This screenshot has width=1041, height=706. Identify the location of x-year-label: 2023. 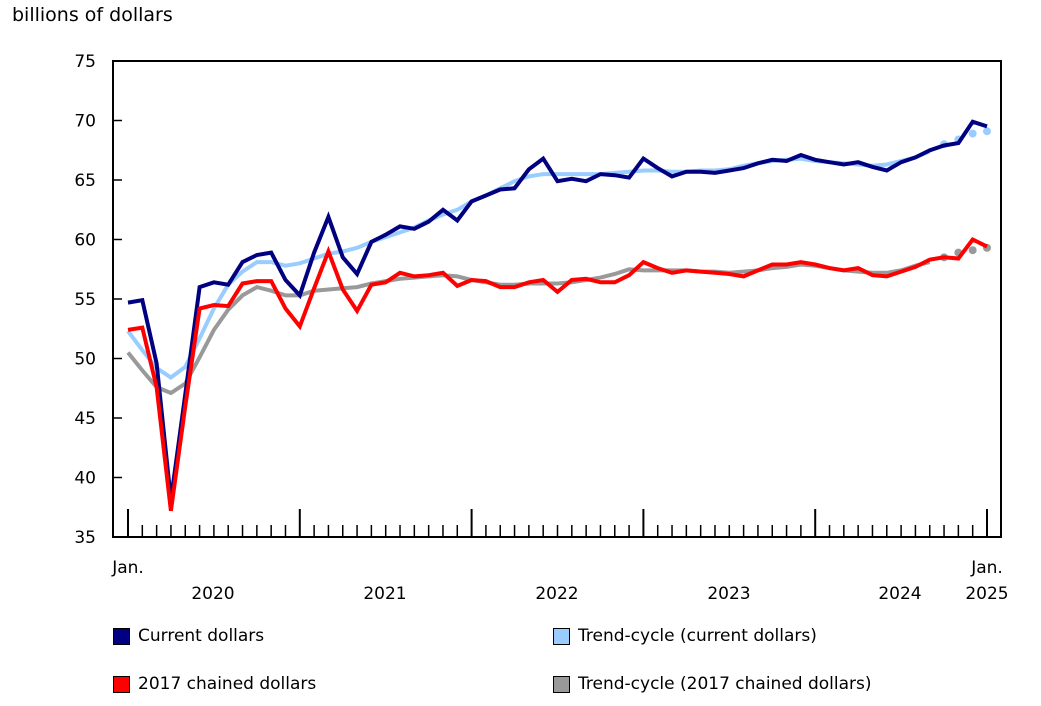
(728, 594).